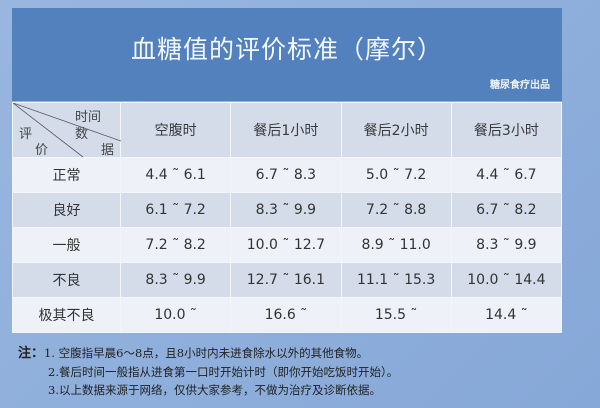 The image size is (600, 408). Describe the element at coordinates (506, 130) in the screenshot. I see `column-header: 餐后3小时` at that location.